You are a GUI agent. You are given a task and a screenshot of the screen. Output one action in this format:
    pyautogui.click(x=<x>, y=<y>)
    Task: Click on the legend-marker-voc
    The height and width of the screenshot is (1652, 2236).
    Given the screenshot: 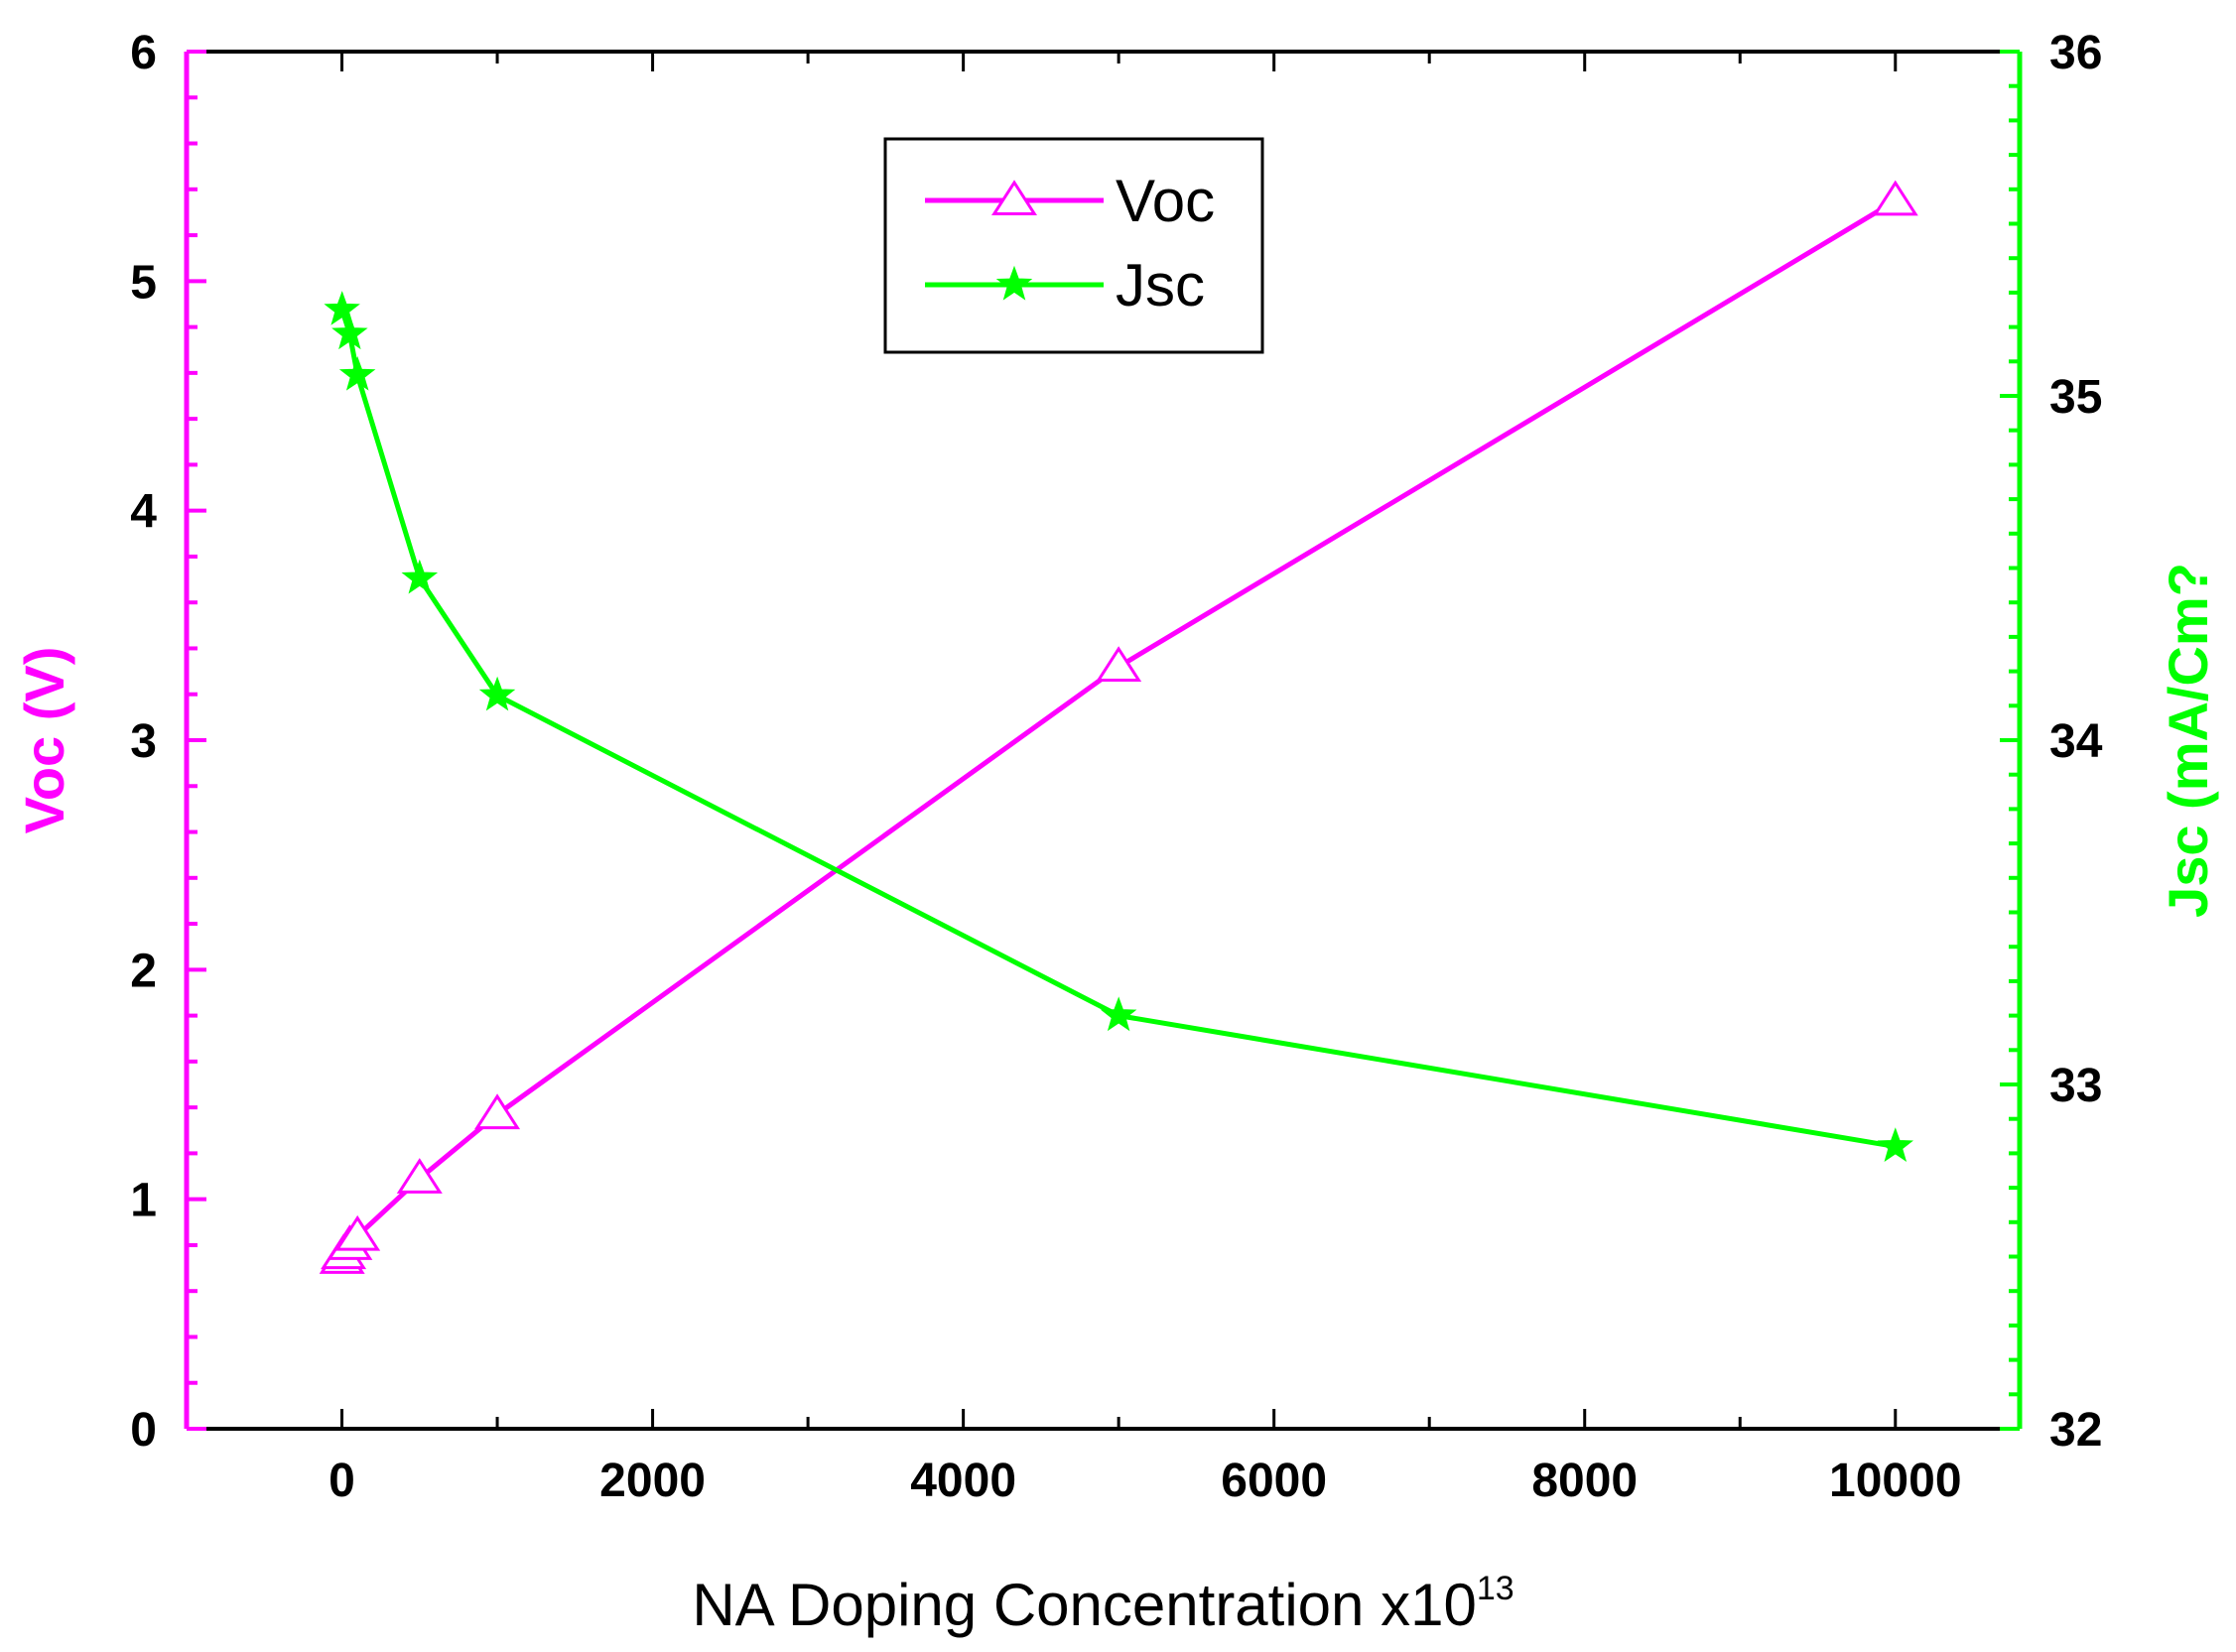 What is the action you would take?
    pyautogui.click(x=1014, y=197)
    